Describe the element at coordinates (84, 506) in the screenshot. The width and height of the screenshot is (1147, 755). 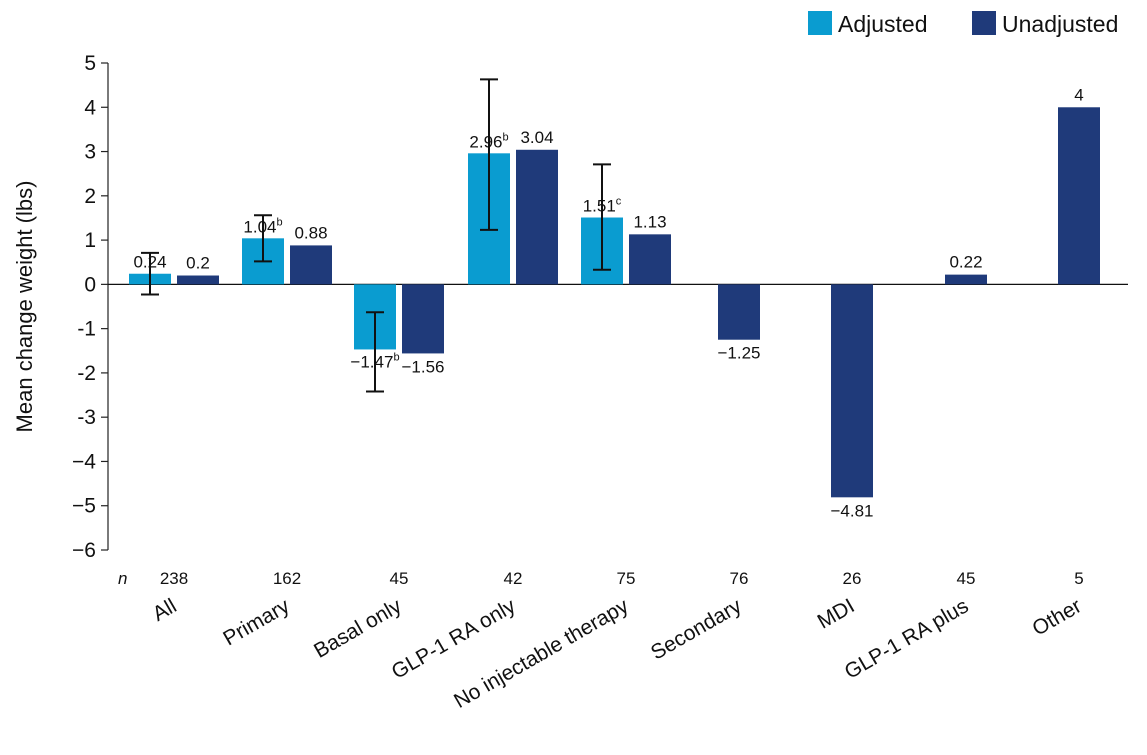
I see `y-tick-label: −5` at that location.